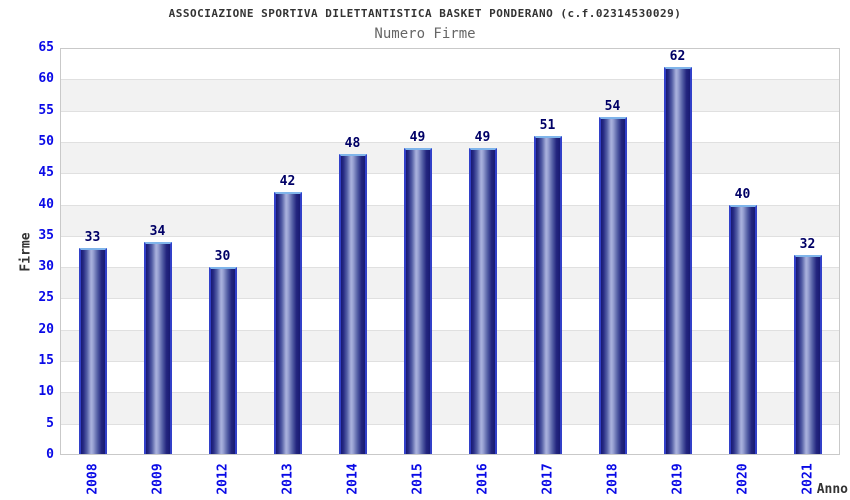  Describe the element at coordinates (612, 479) in the screenshot. I see `x-tick-label-2018: 2018` at that location.